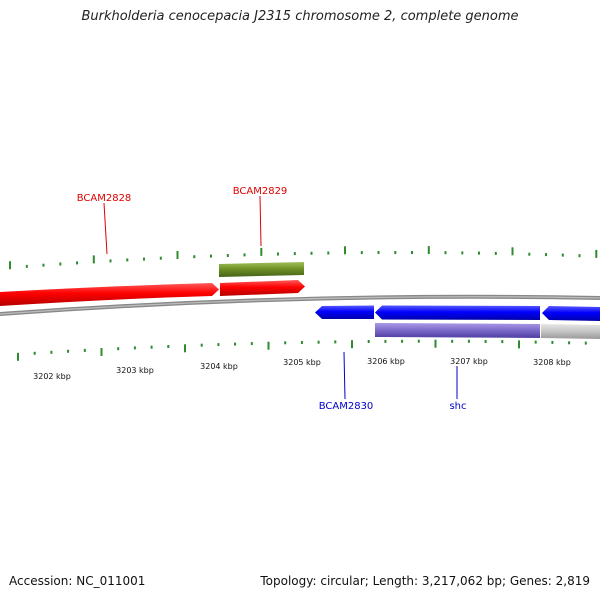 Image resolution: width=600 pixels, height=600 pixels. I want to click on cds-purple-block, so click(457, 330).